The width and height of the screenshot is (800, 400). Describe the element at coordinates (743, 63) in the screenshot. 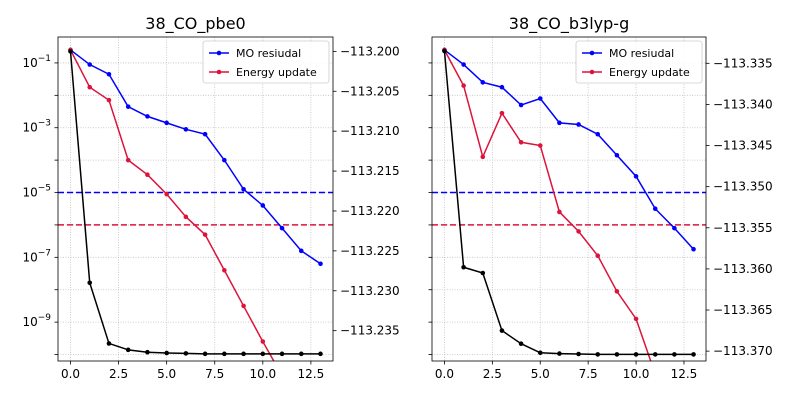

I see `y-right-tick-label: −113.335` at that location.